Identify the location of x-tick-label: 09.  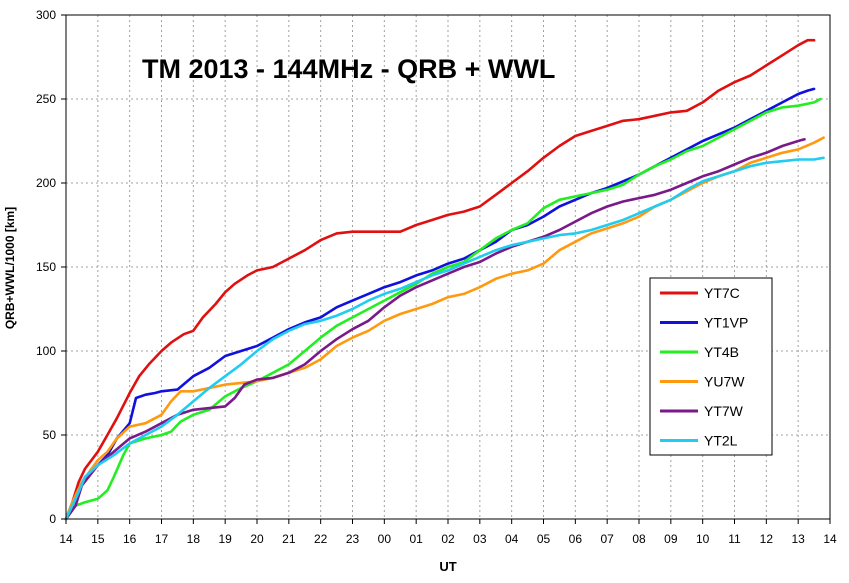
(671, 539).